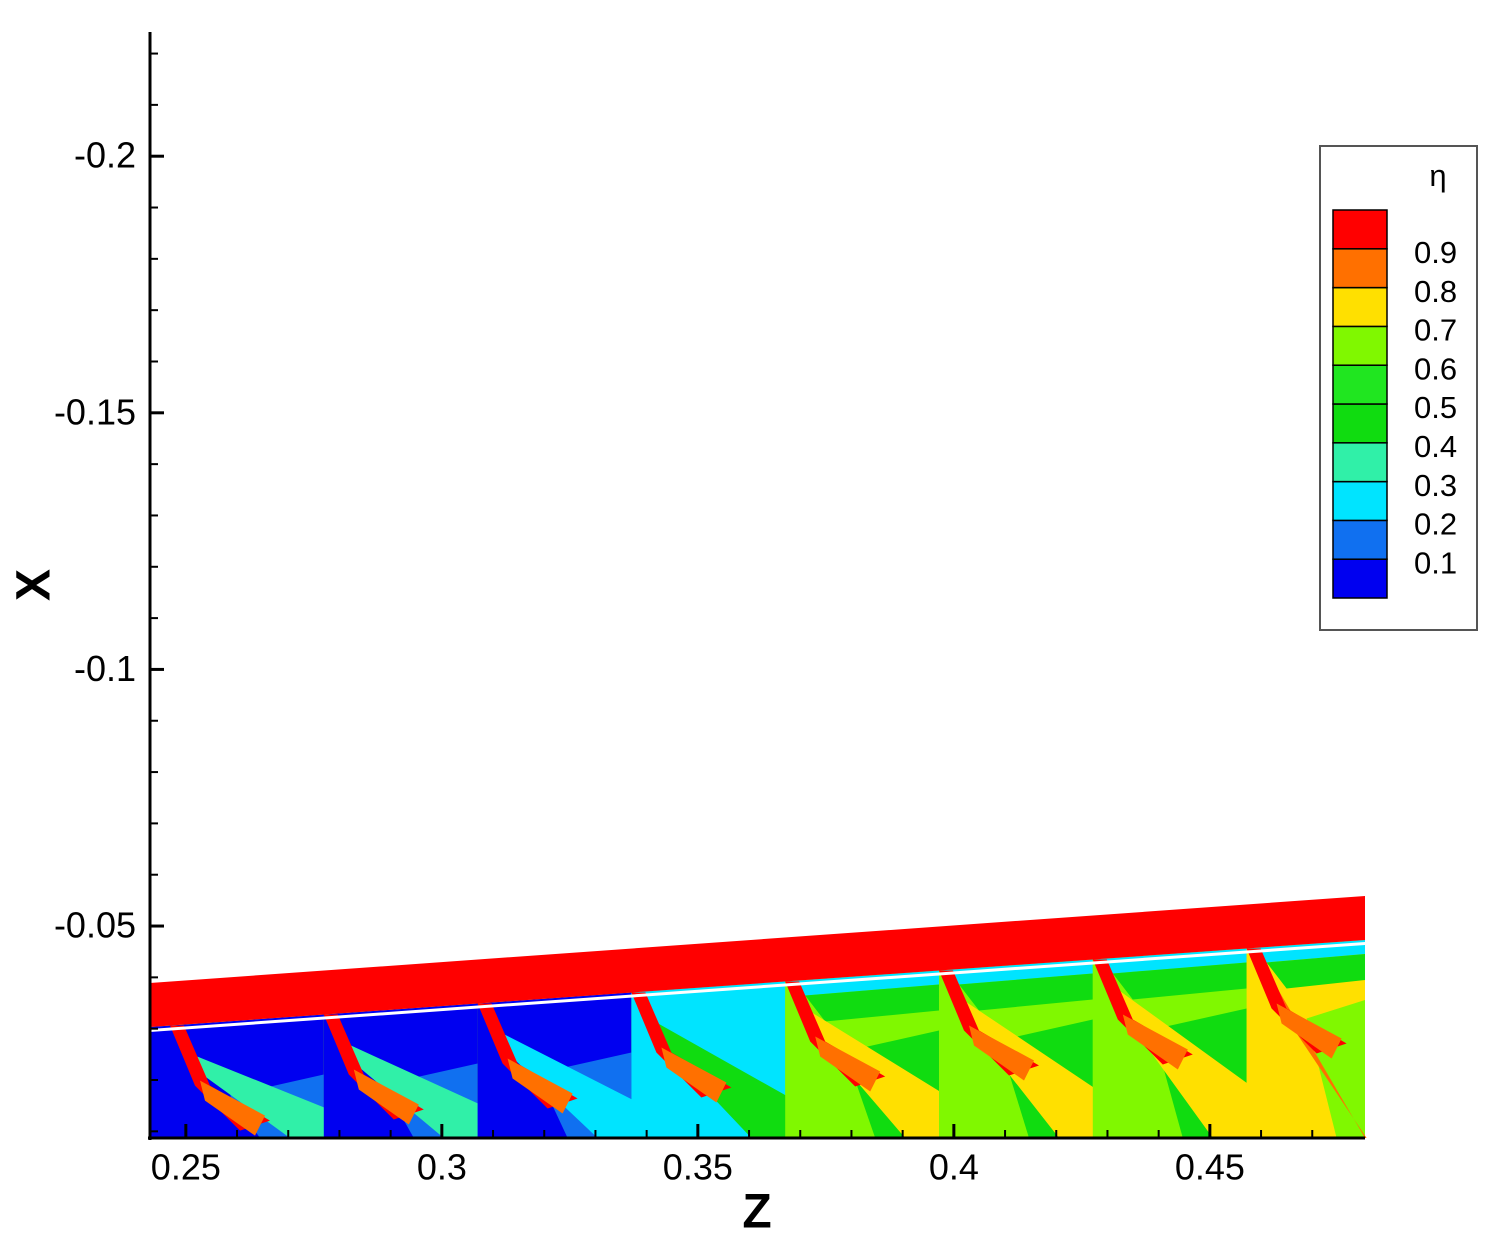  I want to click on y-tick-label: -0.1, so click(105, 668).